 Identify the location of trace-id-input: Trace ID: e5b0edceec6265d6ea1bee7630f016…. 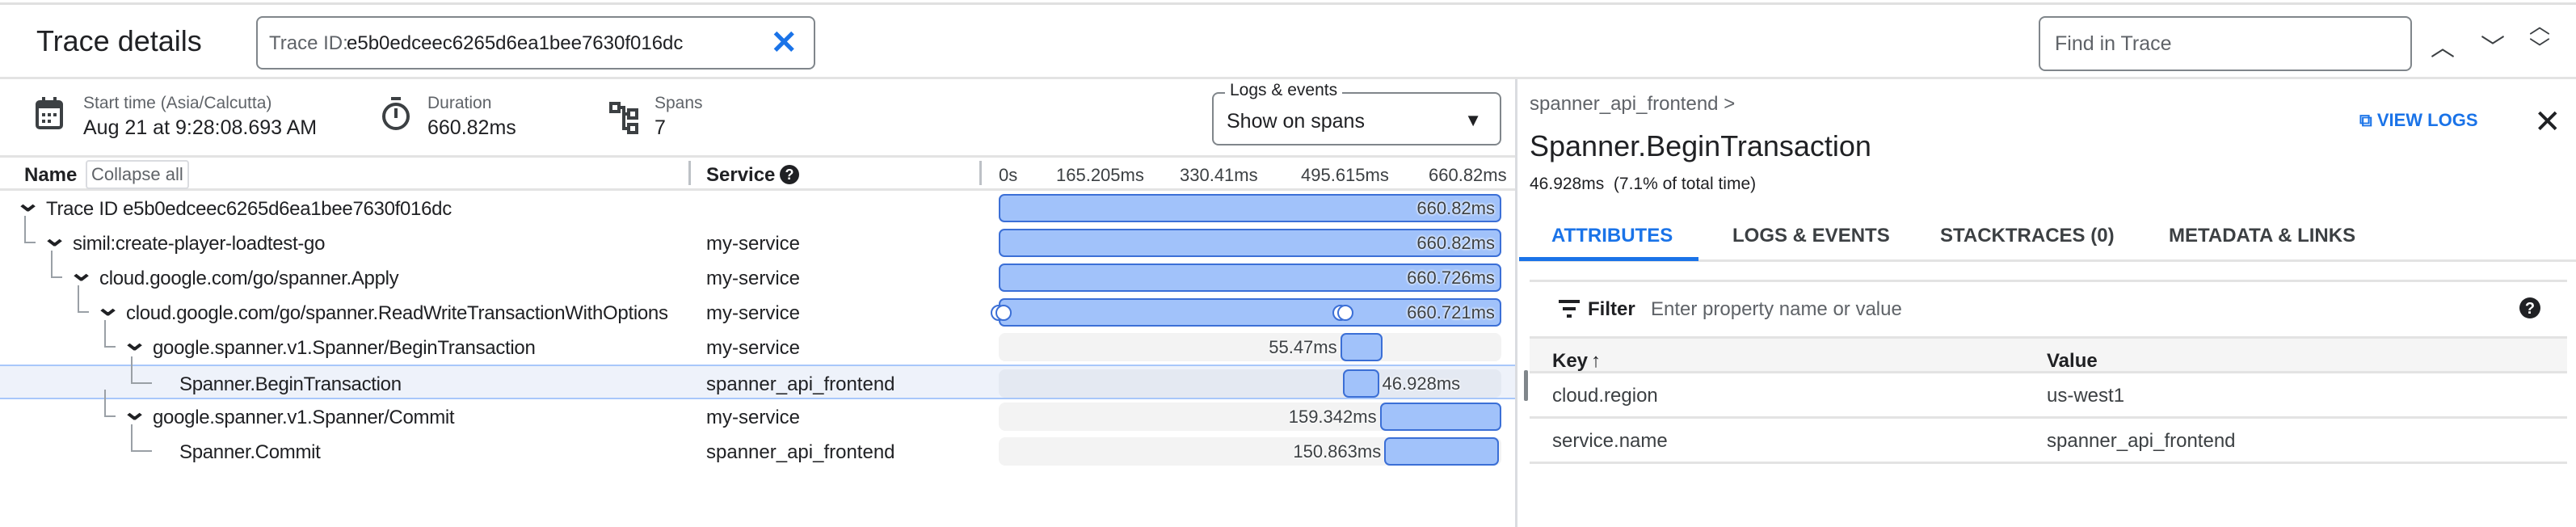
(535, 43).